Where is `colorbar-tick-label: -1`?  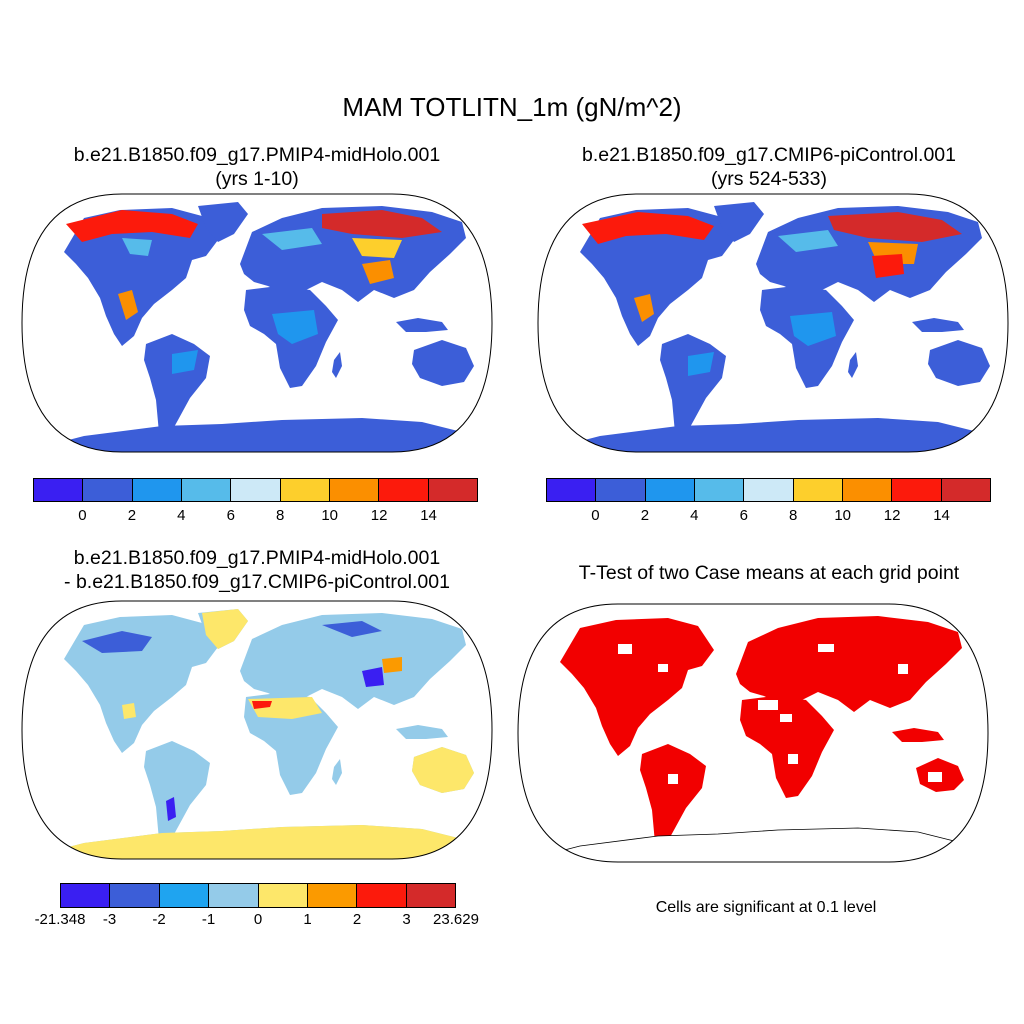 colorbar-tick-label: -1 is located at coordinates (208, 919).